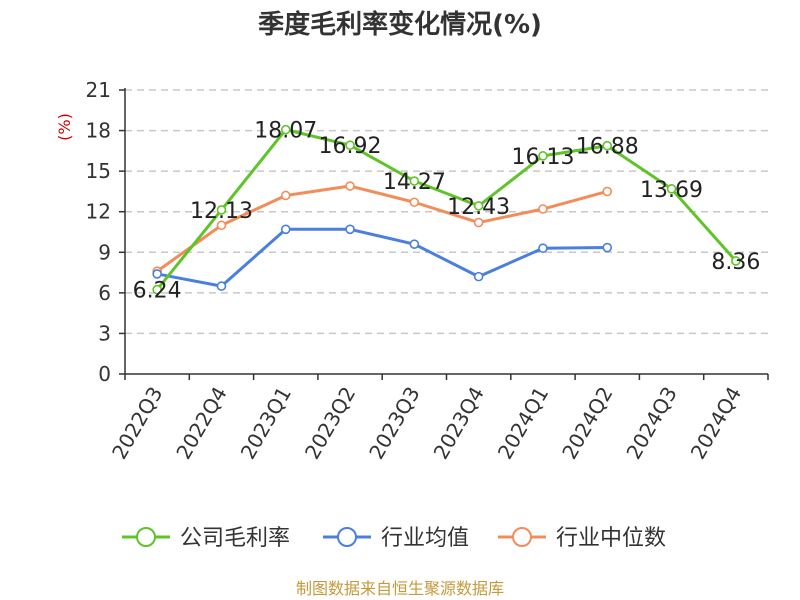 The height and width of the screenshot is (600, 800). What do you see at coordinates (425, 538) in the screenshot?
I see `legend-label: 行业均值` at bounding box center [425, 538].